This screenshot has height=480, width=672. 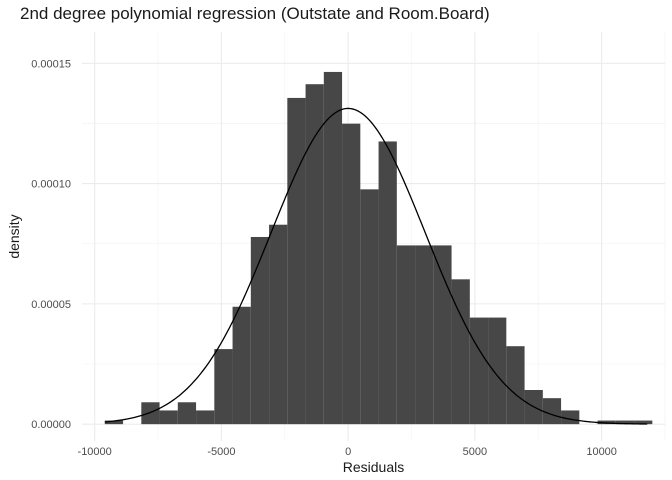 What do you see at coordinates (221, 452) in the screenshot?
I see `x-tick-label: -5000` at bounding box center [221, 452].